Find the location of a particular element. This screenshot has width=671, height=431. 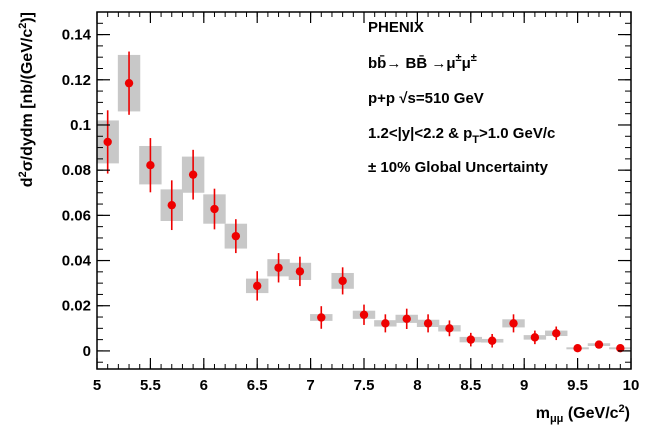

global-uncertainty-label: ± 10% Global Uncertainty is located at coordinates (458, 167).